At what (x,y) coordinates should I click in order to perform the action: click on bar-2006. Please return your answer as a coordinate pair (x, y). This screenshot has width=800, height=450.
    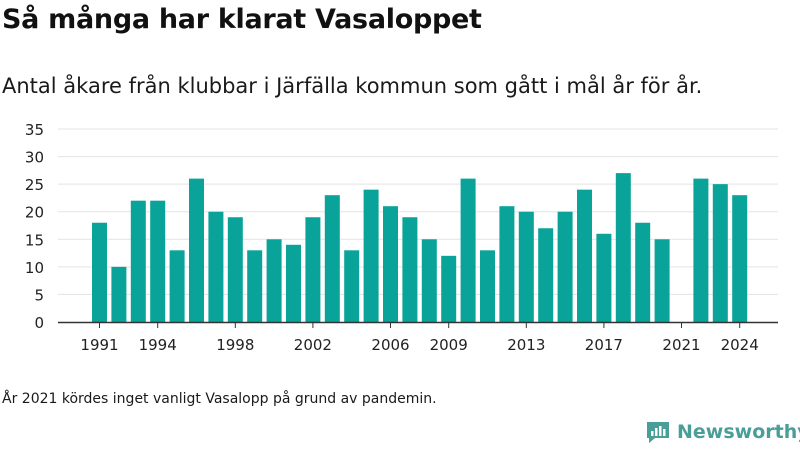
    Looking at the image, I should click on (390, 264).